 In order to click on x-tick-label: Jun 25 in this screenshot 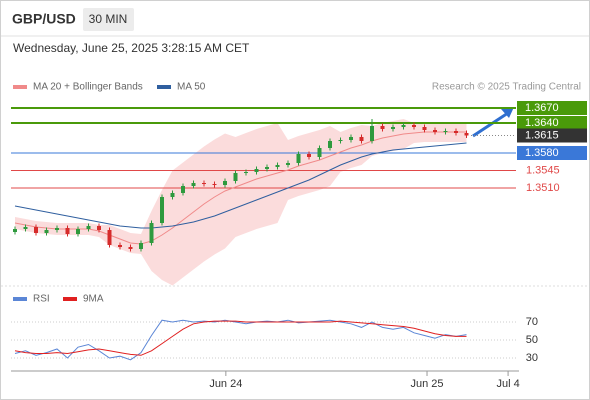, I will do `click(427, 384)`.